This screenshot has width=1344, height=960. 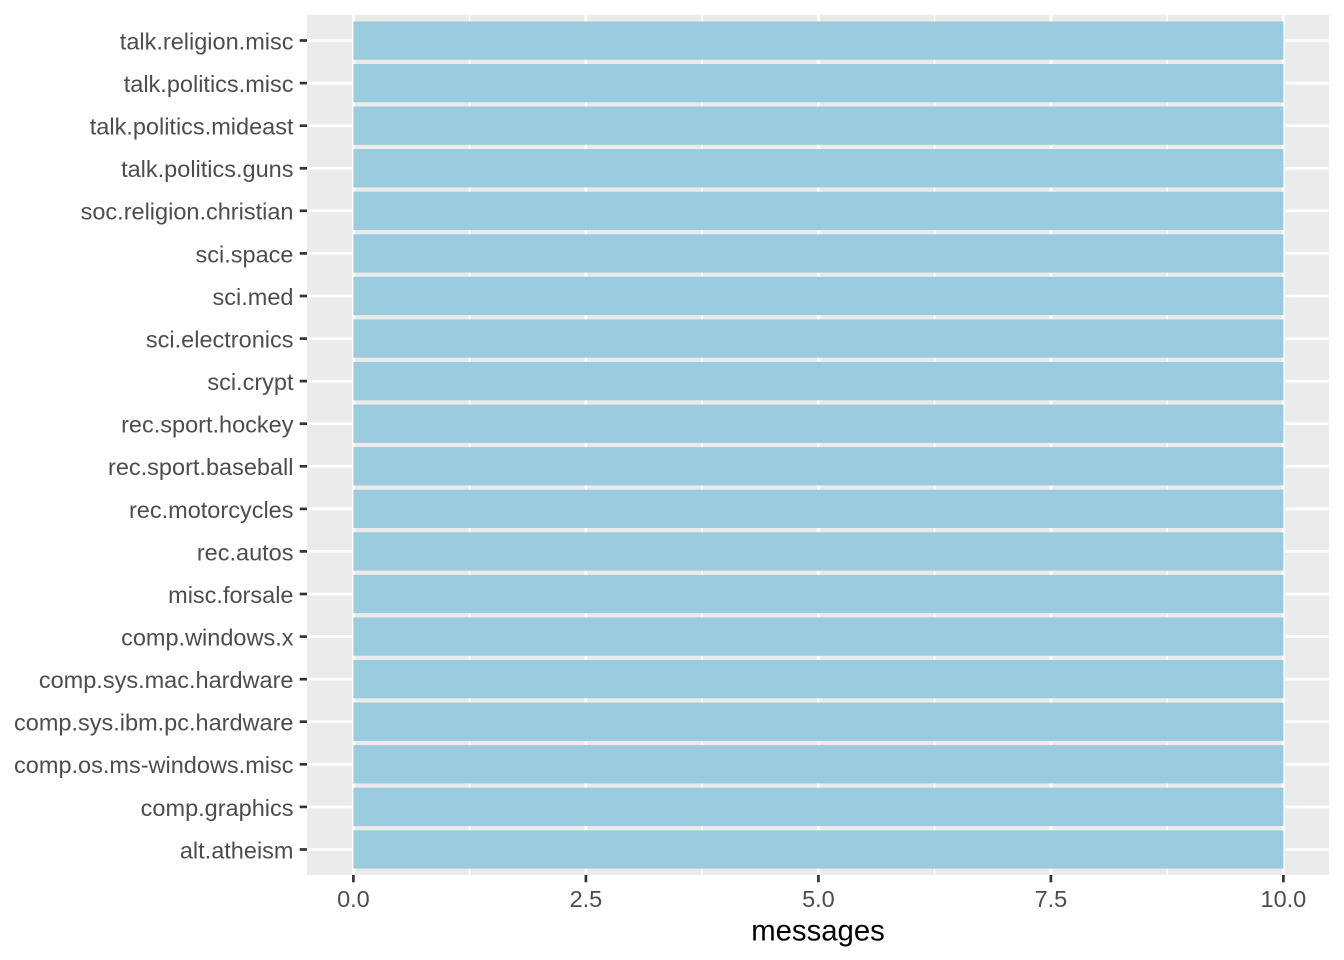 What do you see at coordinates (353, 899) in the screenshot?
I see `svg-text: 0.0` at bounding box center [353, 899].